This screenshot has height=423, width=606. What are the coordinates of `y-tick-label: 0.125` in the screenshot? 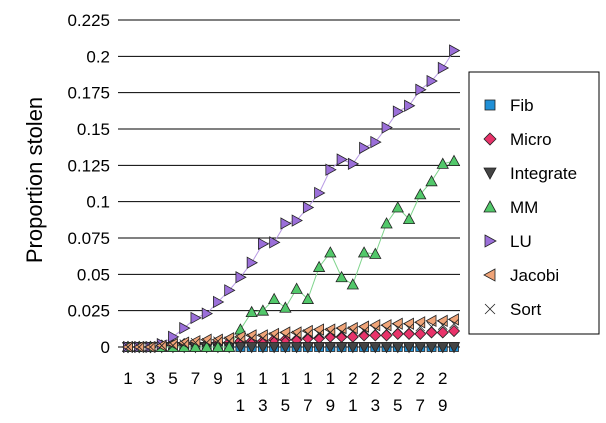 It's located at (88, 165).